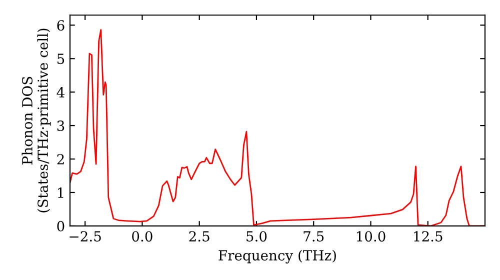 This screenshot has height=280, width=500. What do you see at coordinates (60, 25) in the screenshot?
I see `y-tick-label: 6` at bounding box center [60, 25].